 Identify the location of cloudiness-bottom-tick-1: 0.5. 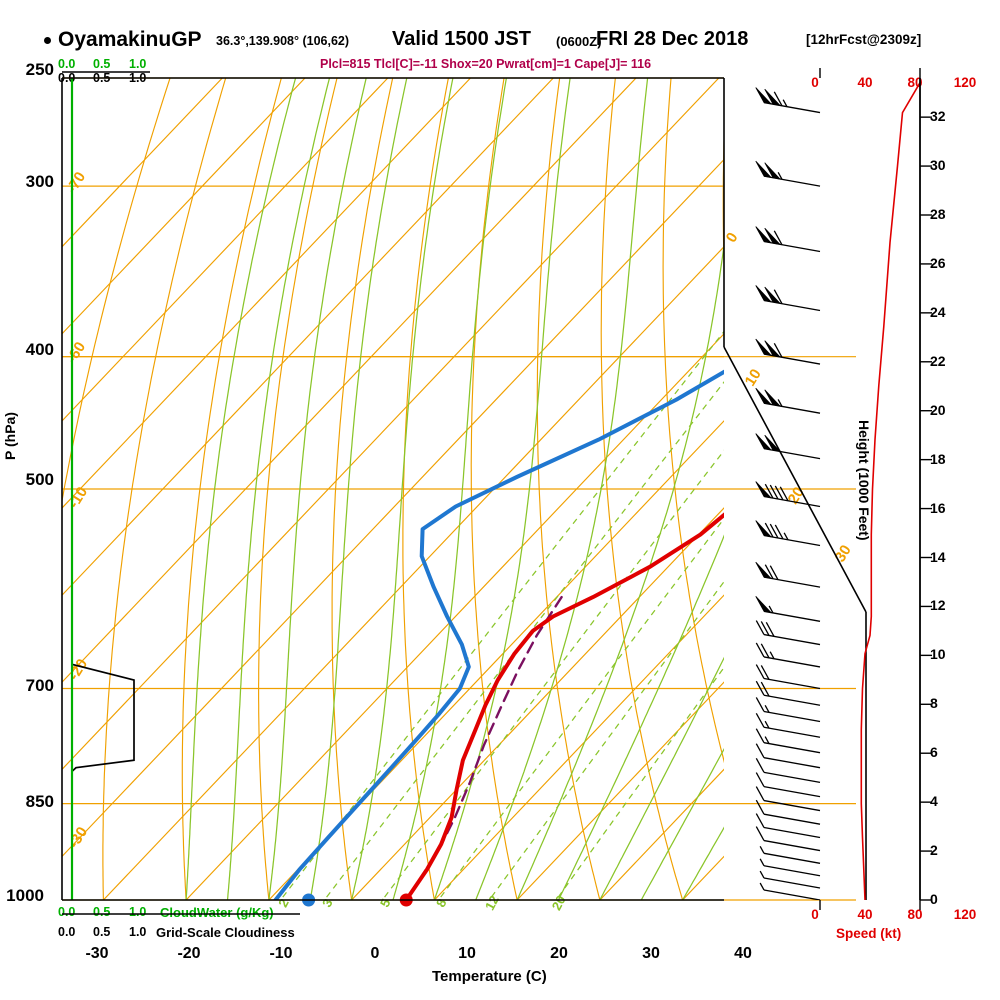
(102, 932).